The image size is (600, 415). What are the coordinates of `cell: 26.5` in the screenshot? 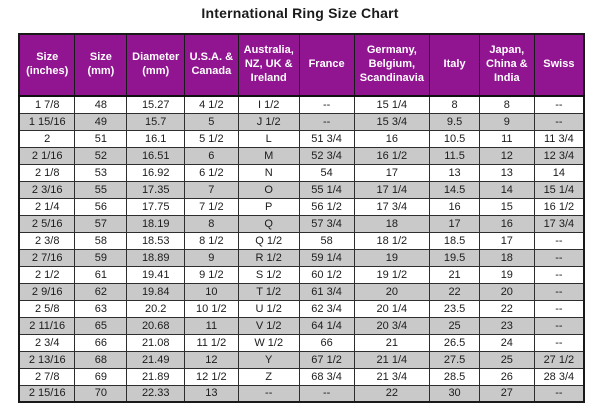 It's located at (454, 342).